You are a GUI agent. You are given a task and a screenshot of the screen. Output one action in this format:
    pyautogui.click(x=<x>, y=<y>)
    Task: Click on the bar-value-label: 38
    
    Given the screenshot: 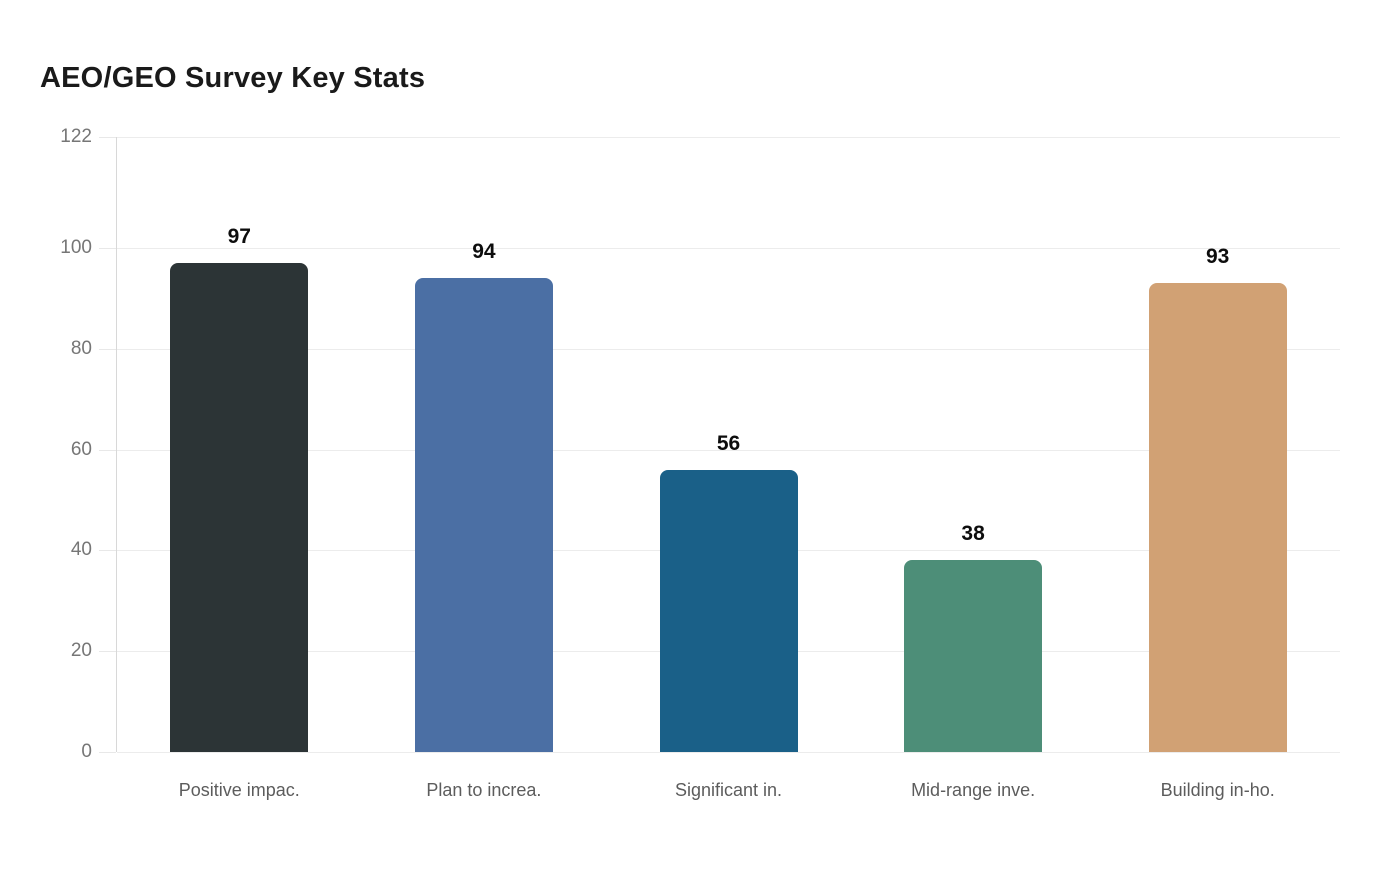 What is the action you would take?
    pyautogui.click(x=973, y=534)
    